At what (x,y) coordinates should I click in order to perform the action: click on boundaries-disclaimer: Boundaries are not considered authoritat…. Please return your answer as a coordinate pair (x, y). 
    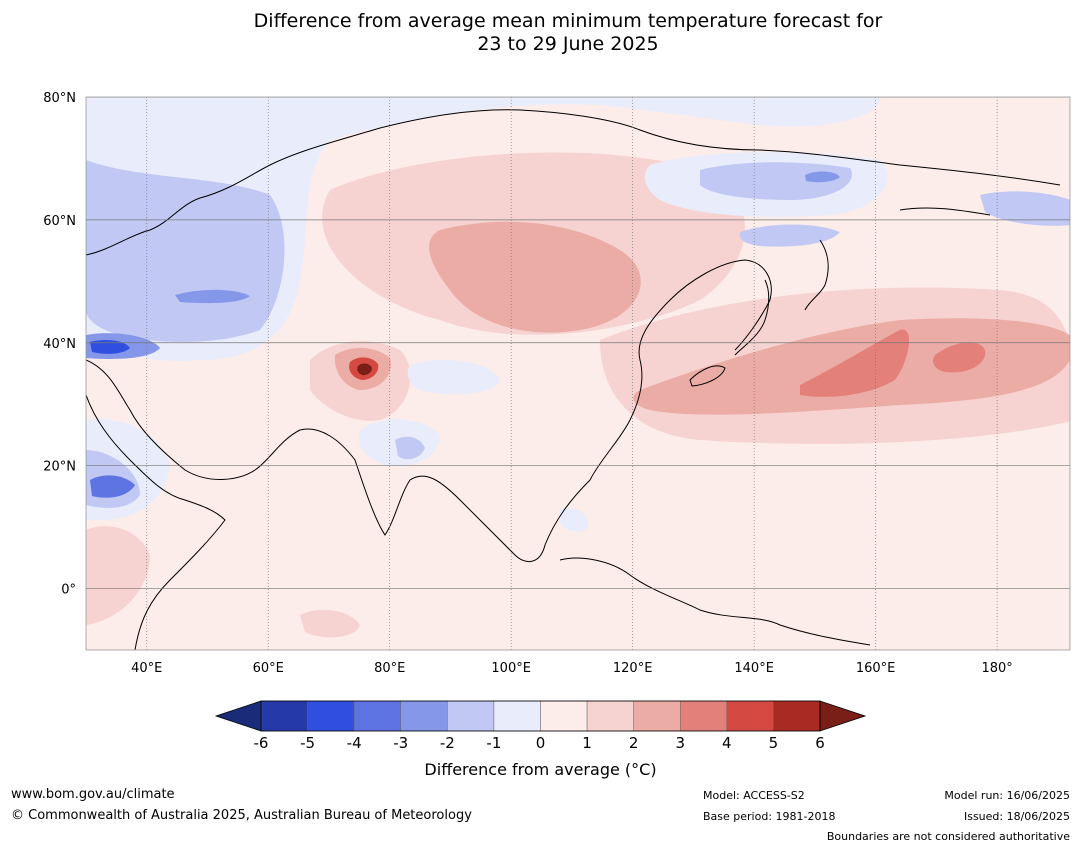
    Looking at the image, I should click on (948, 836).